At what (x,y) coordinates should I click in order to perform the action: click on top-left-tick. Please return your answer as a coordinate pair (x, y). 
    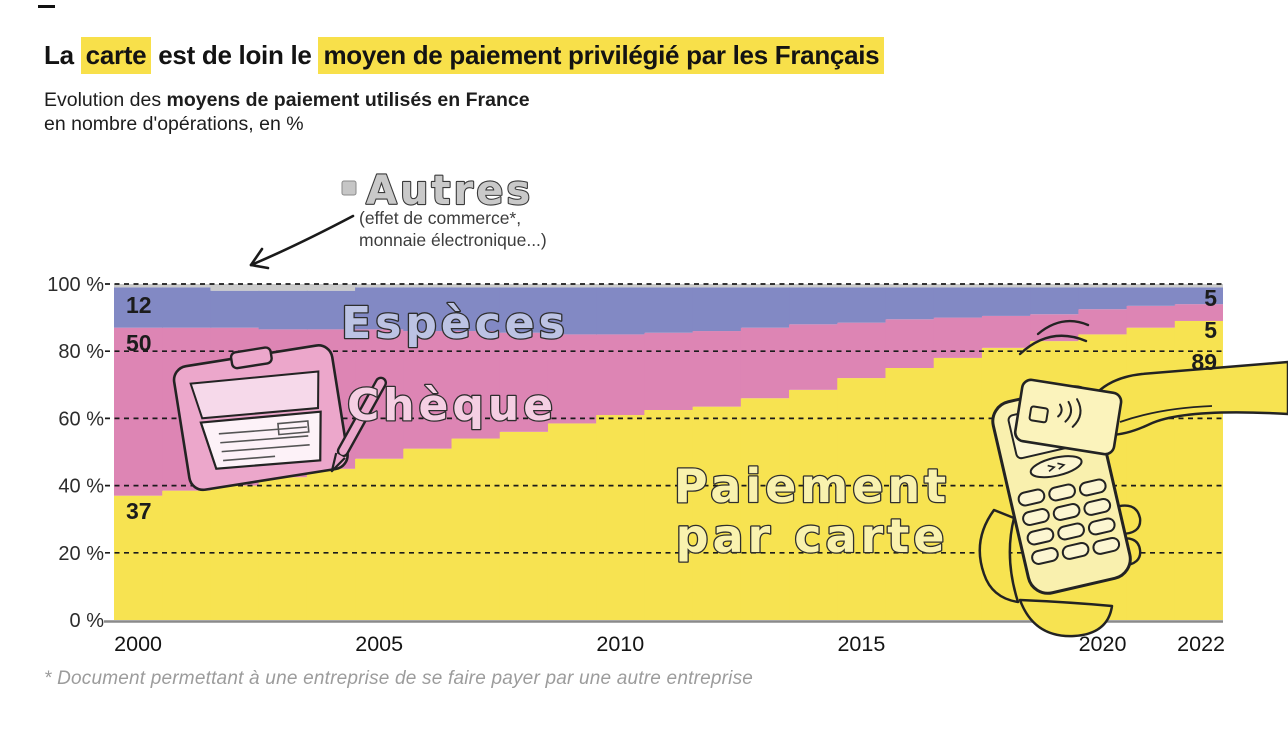
    Looking at the image, I should click on (46, 6).